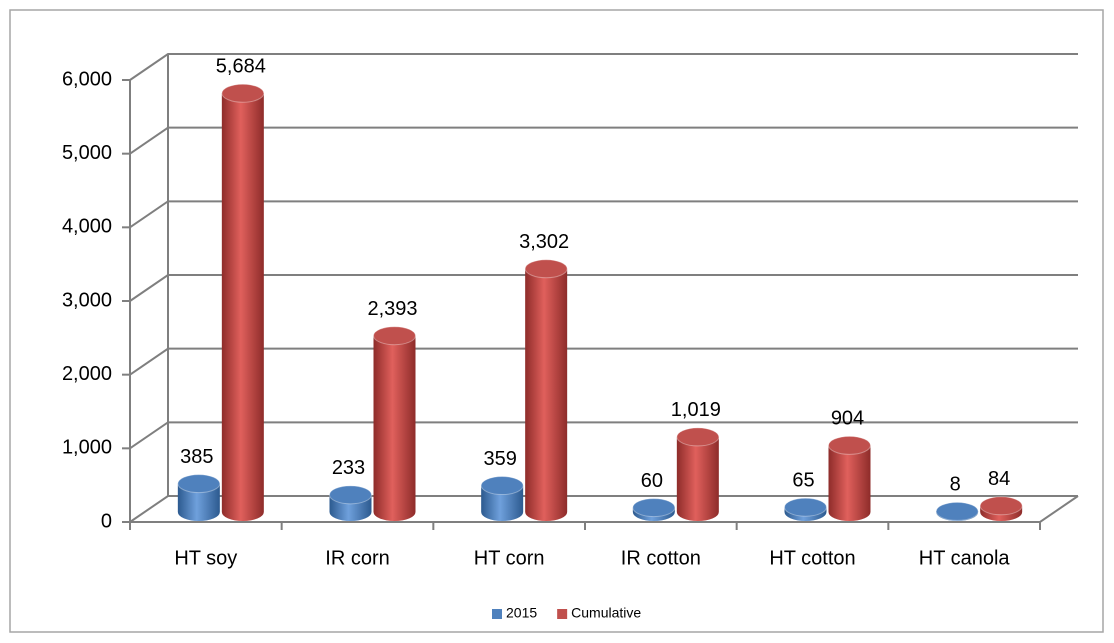  What do you see at coordinates (812, 558) in the screenshot?
I see `x-tick-label: HT cotton` at bounding box center [812, 558].